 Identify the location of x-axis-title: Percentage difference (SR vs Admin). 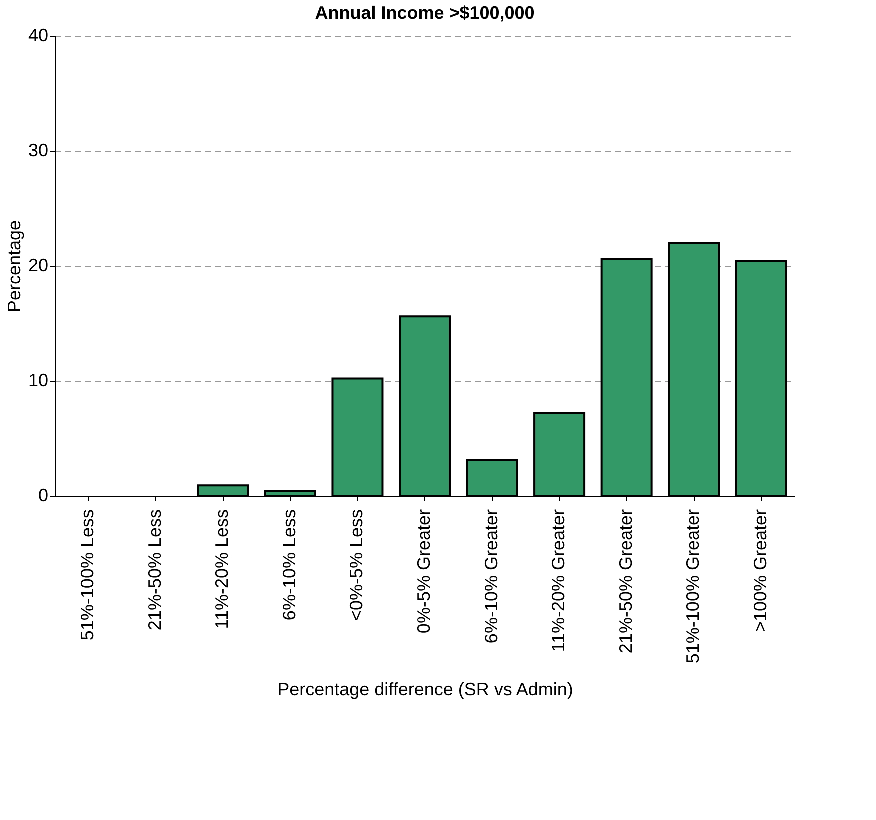
(426, 690).